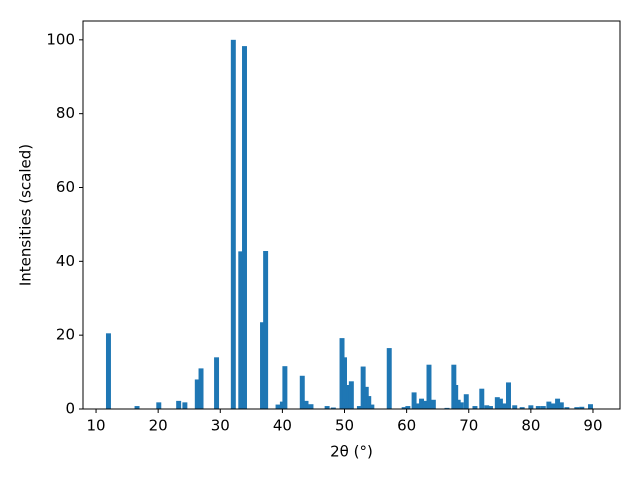 The image size is (640, 480). What do you see at coordinates (65, 335) in the screenshot?
I see `y-tick-label: 20` at bounding box center [65, 335].